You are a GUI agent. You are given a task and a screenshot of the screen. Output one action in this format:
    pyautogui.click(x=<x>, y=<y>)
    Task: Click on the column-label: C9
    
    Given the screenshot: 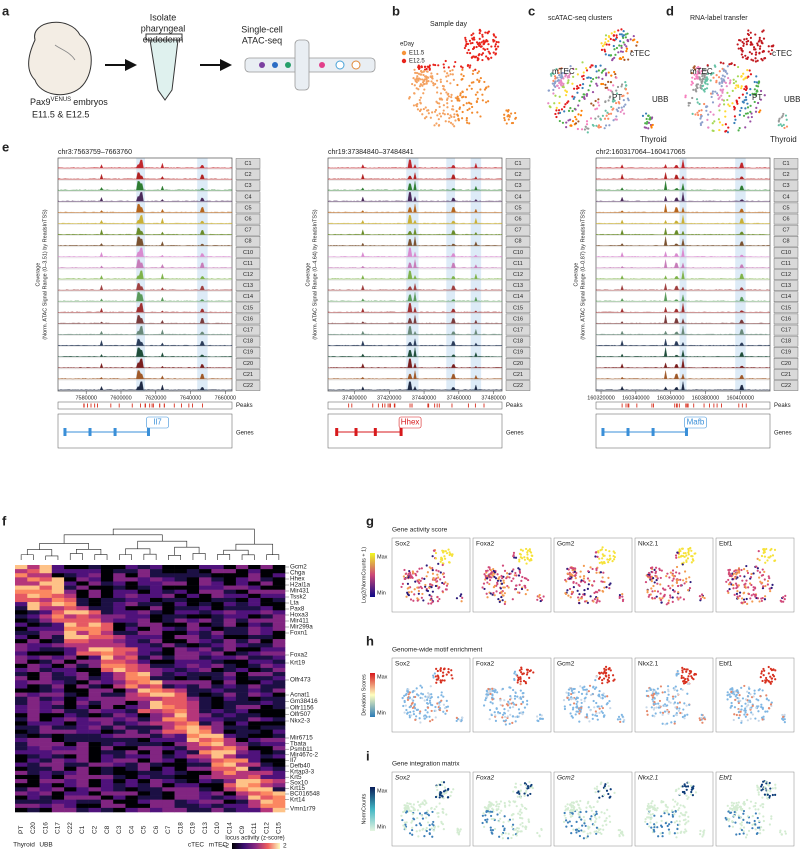 What is the action you would take?
    pyautogui.click(x=242, y=829)
    